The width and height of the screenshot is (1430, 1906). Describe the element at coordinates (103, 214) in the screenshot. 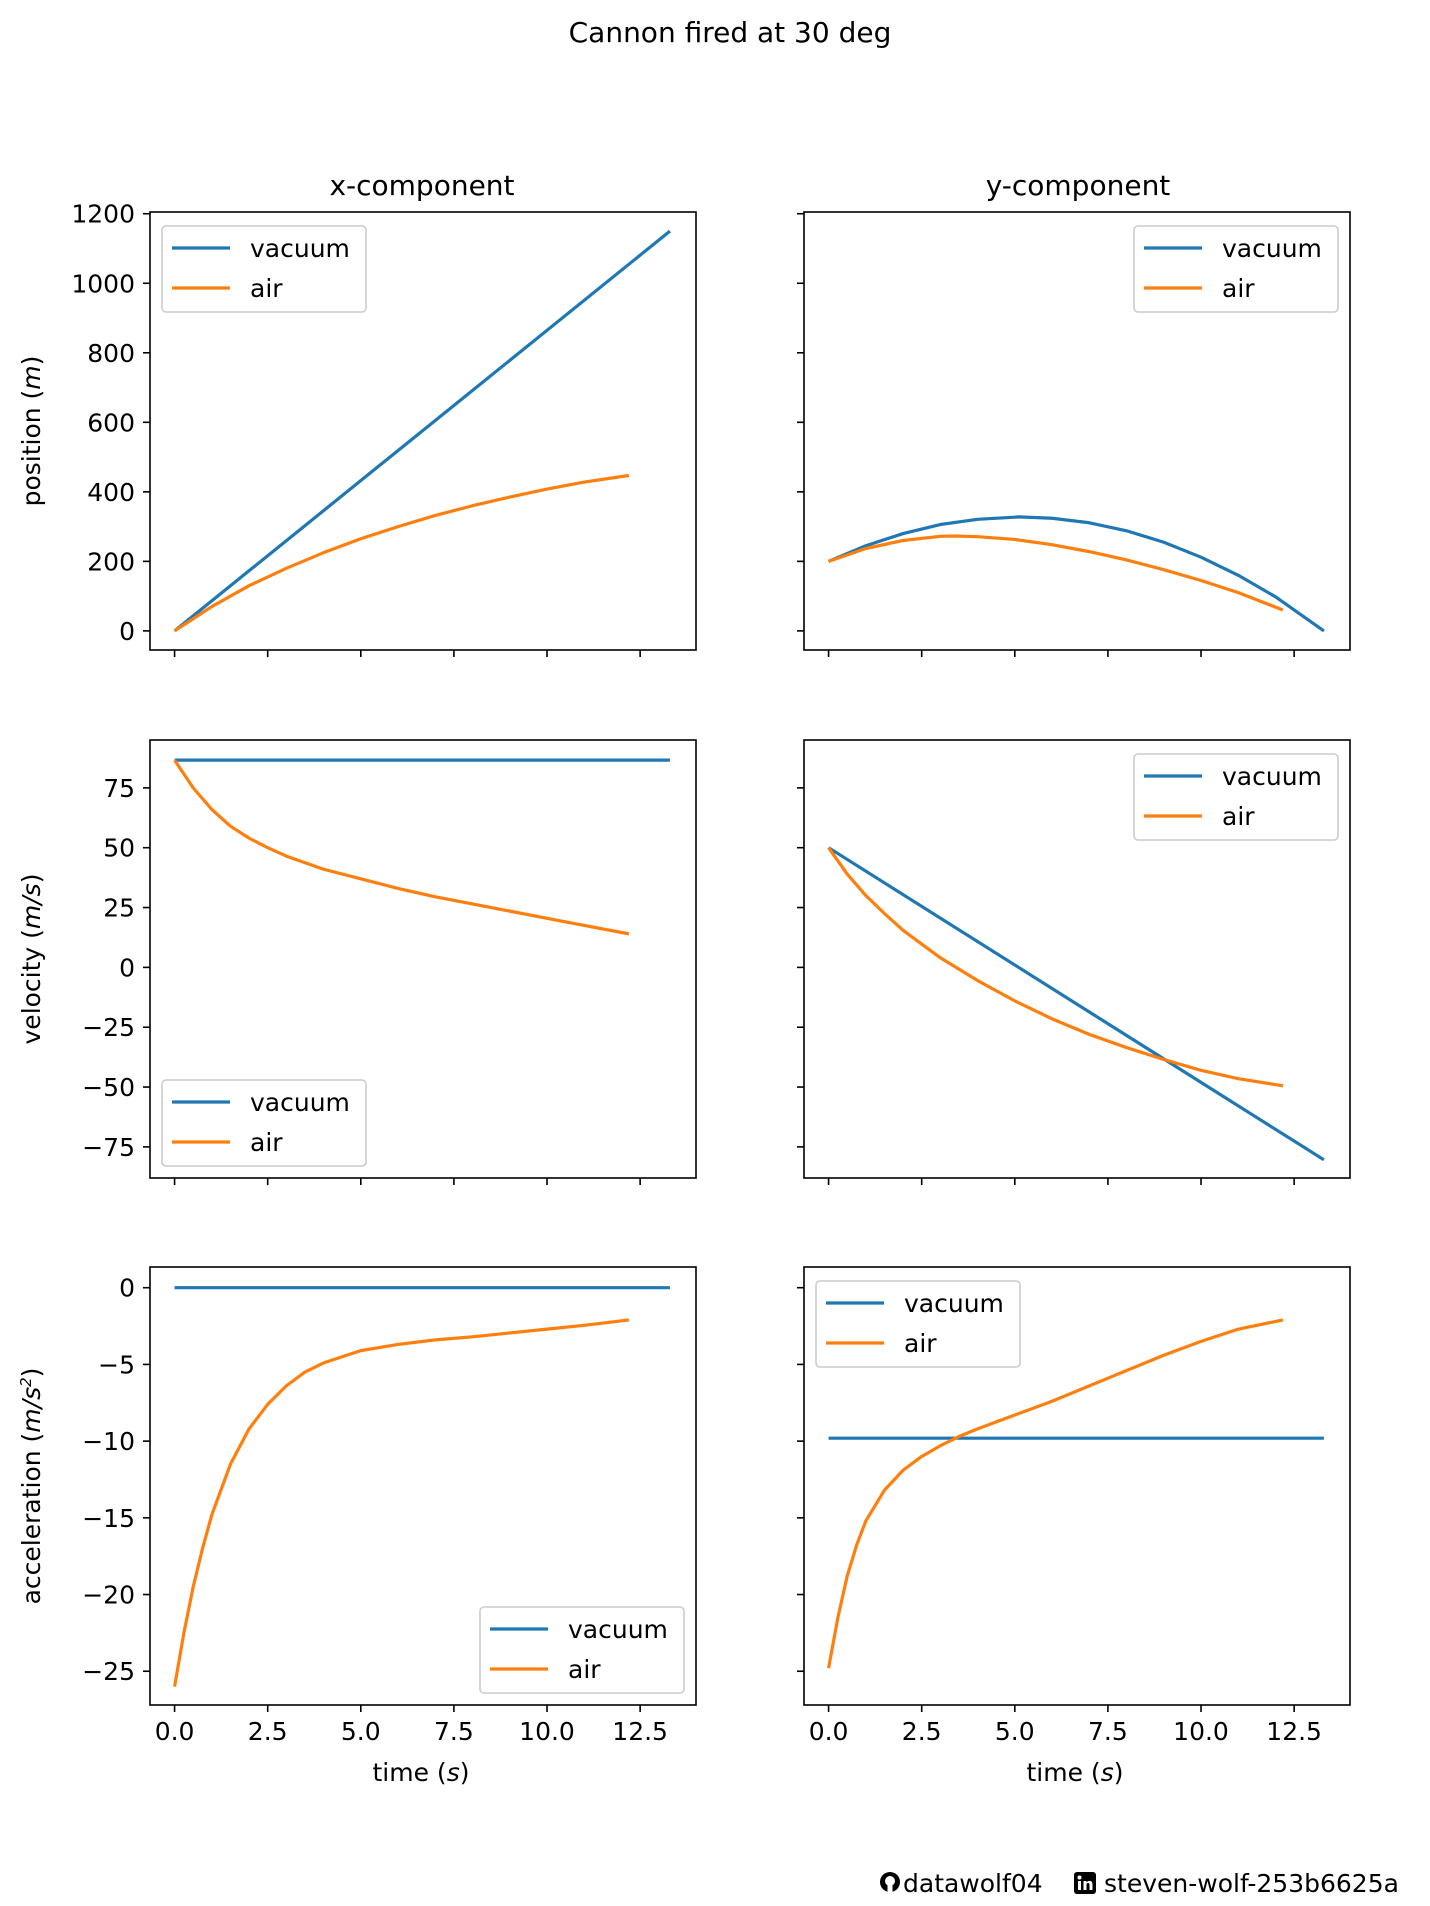

I see `y-tick-label: 1200` at that location.